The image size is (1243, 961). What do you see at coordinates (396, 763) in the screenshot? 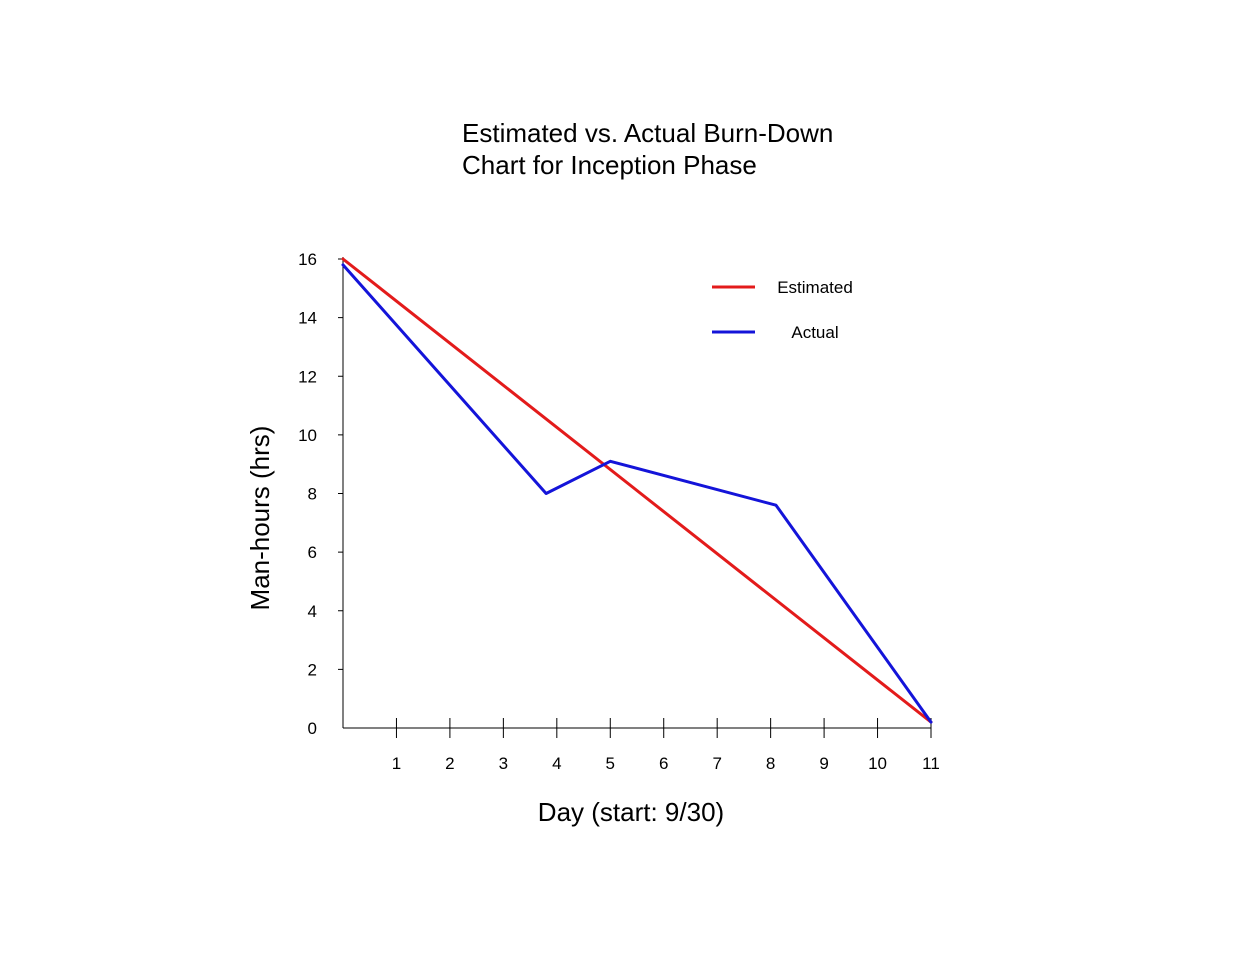
I see `x-tick-label: 1` at bounding box center [396, 763].